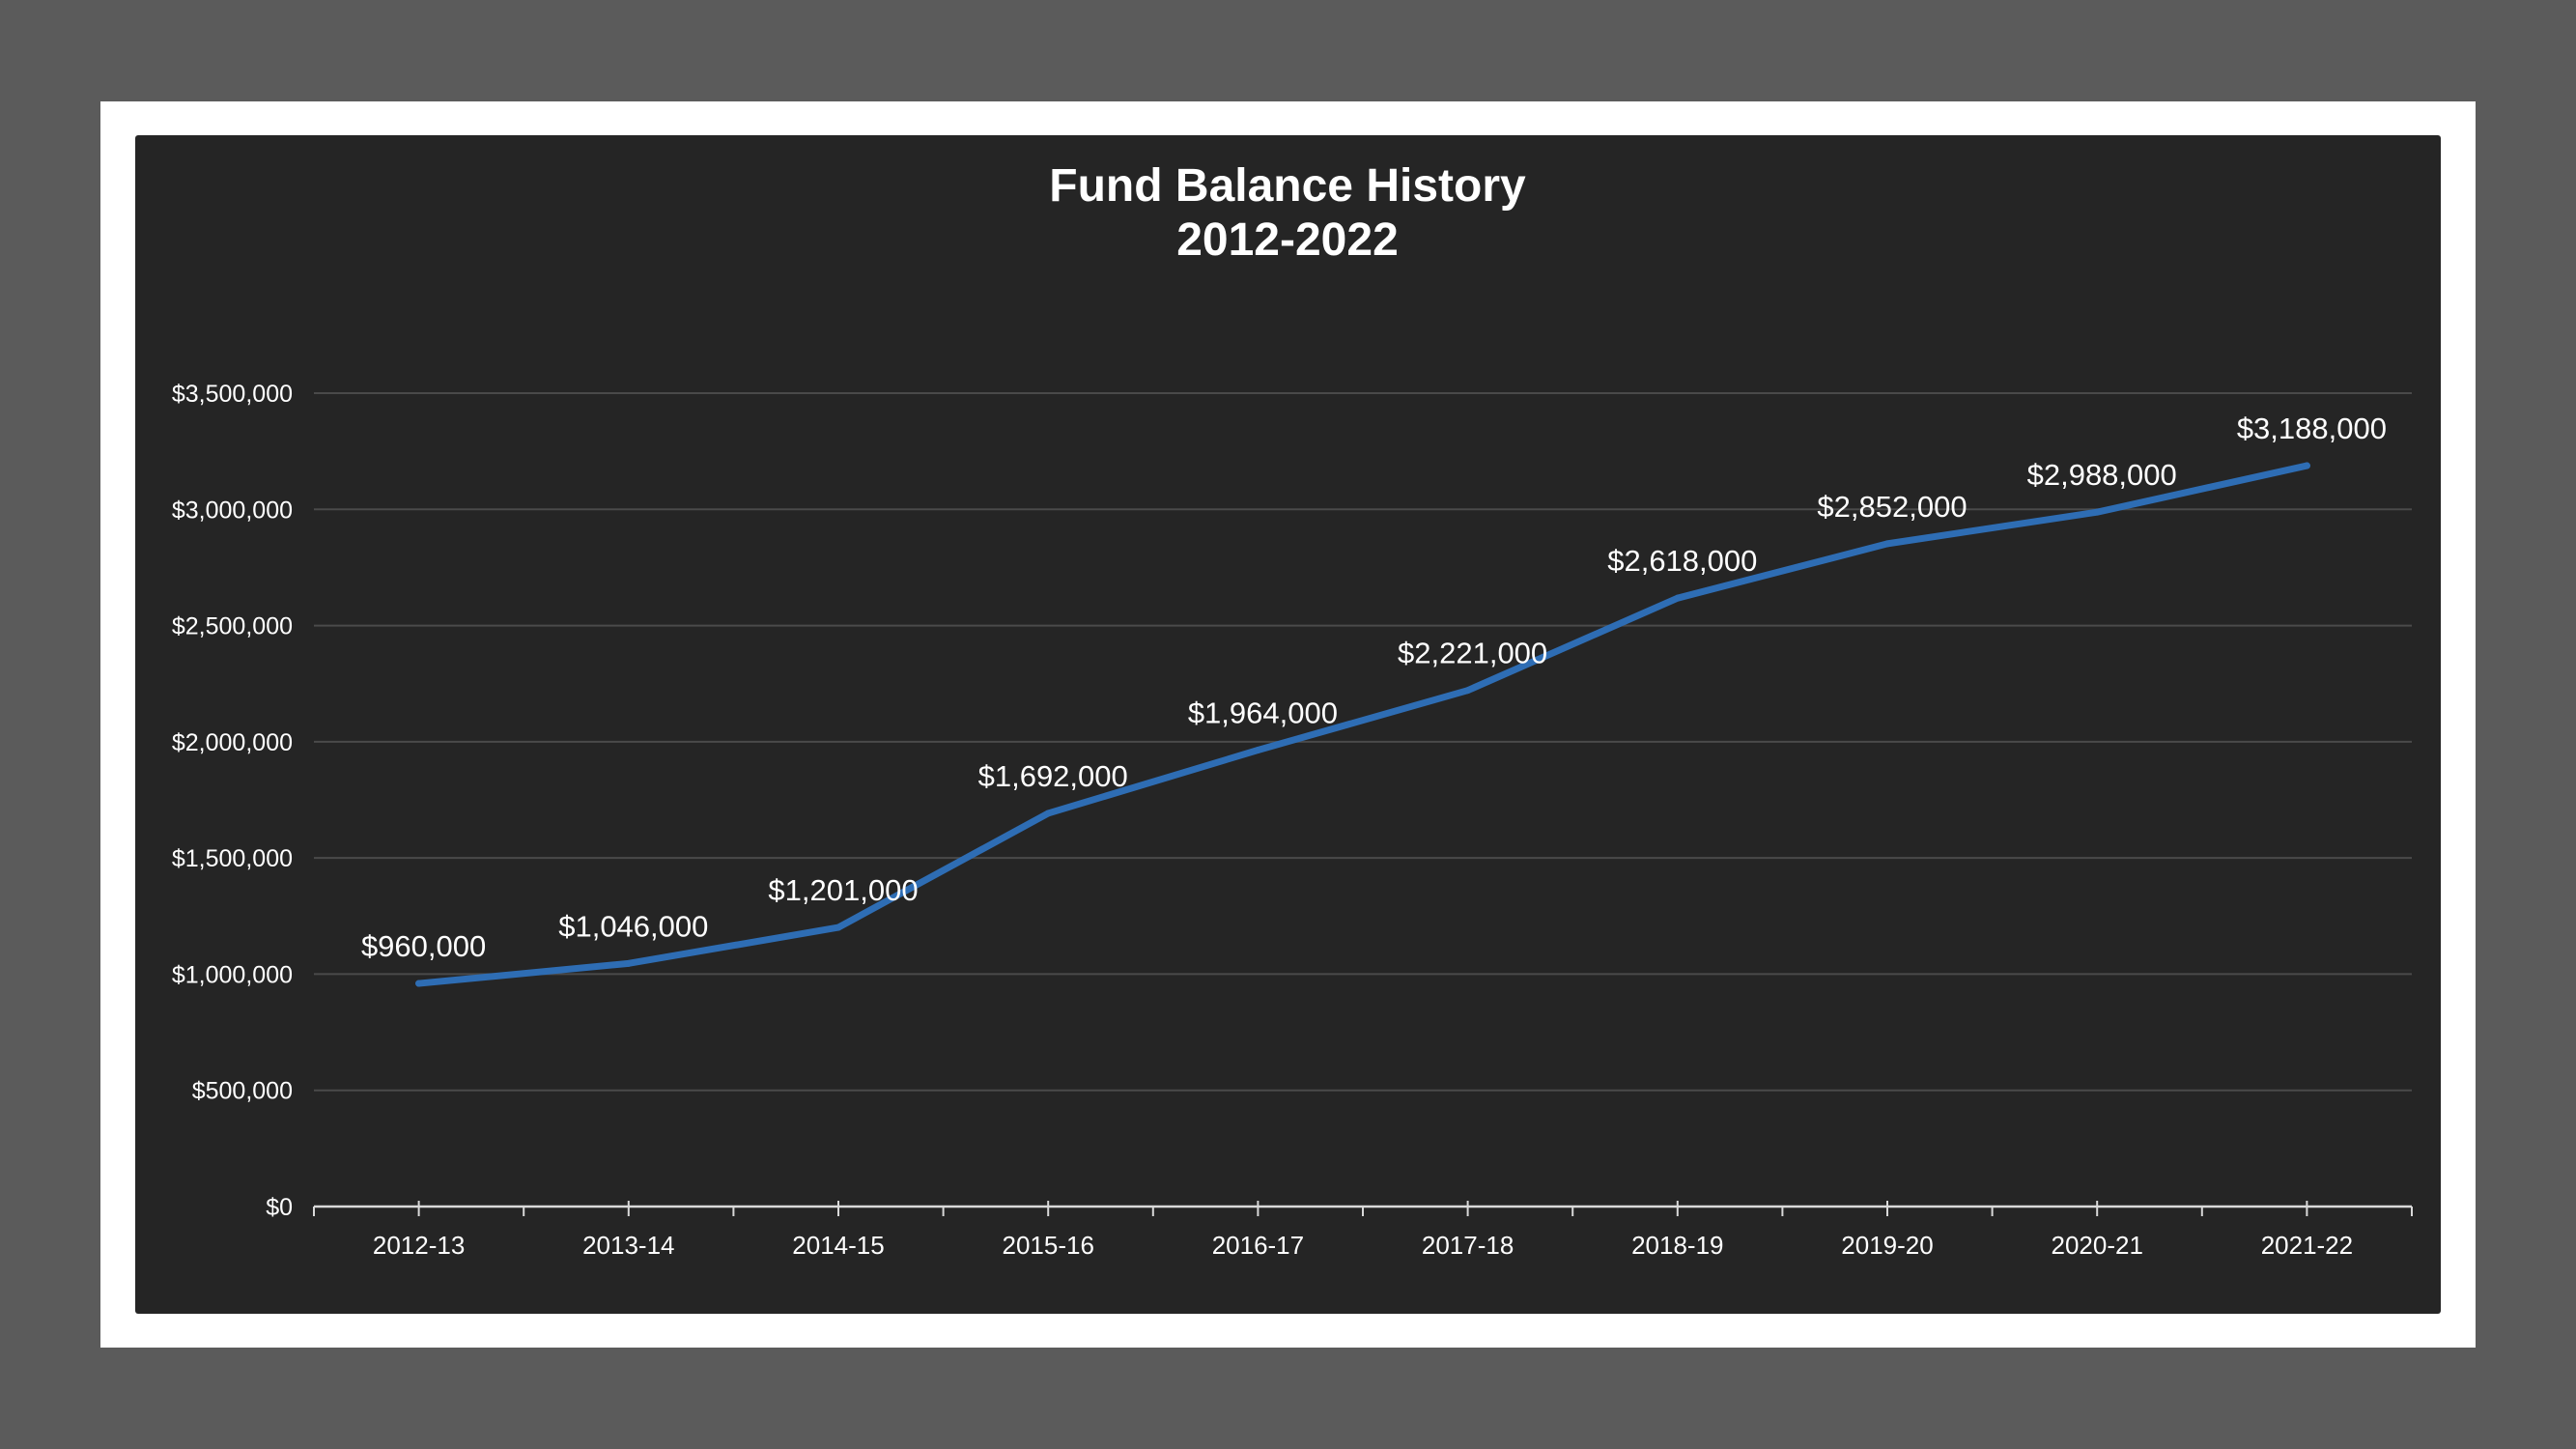  What do you see at coordinates (1047, 1245) in the screenshot?
I see `x-tick-label: 2015-16` at bounding box center [1047, 1245].